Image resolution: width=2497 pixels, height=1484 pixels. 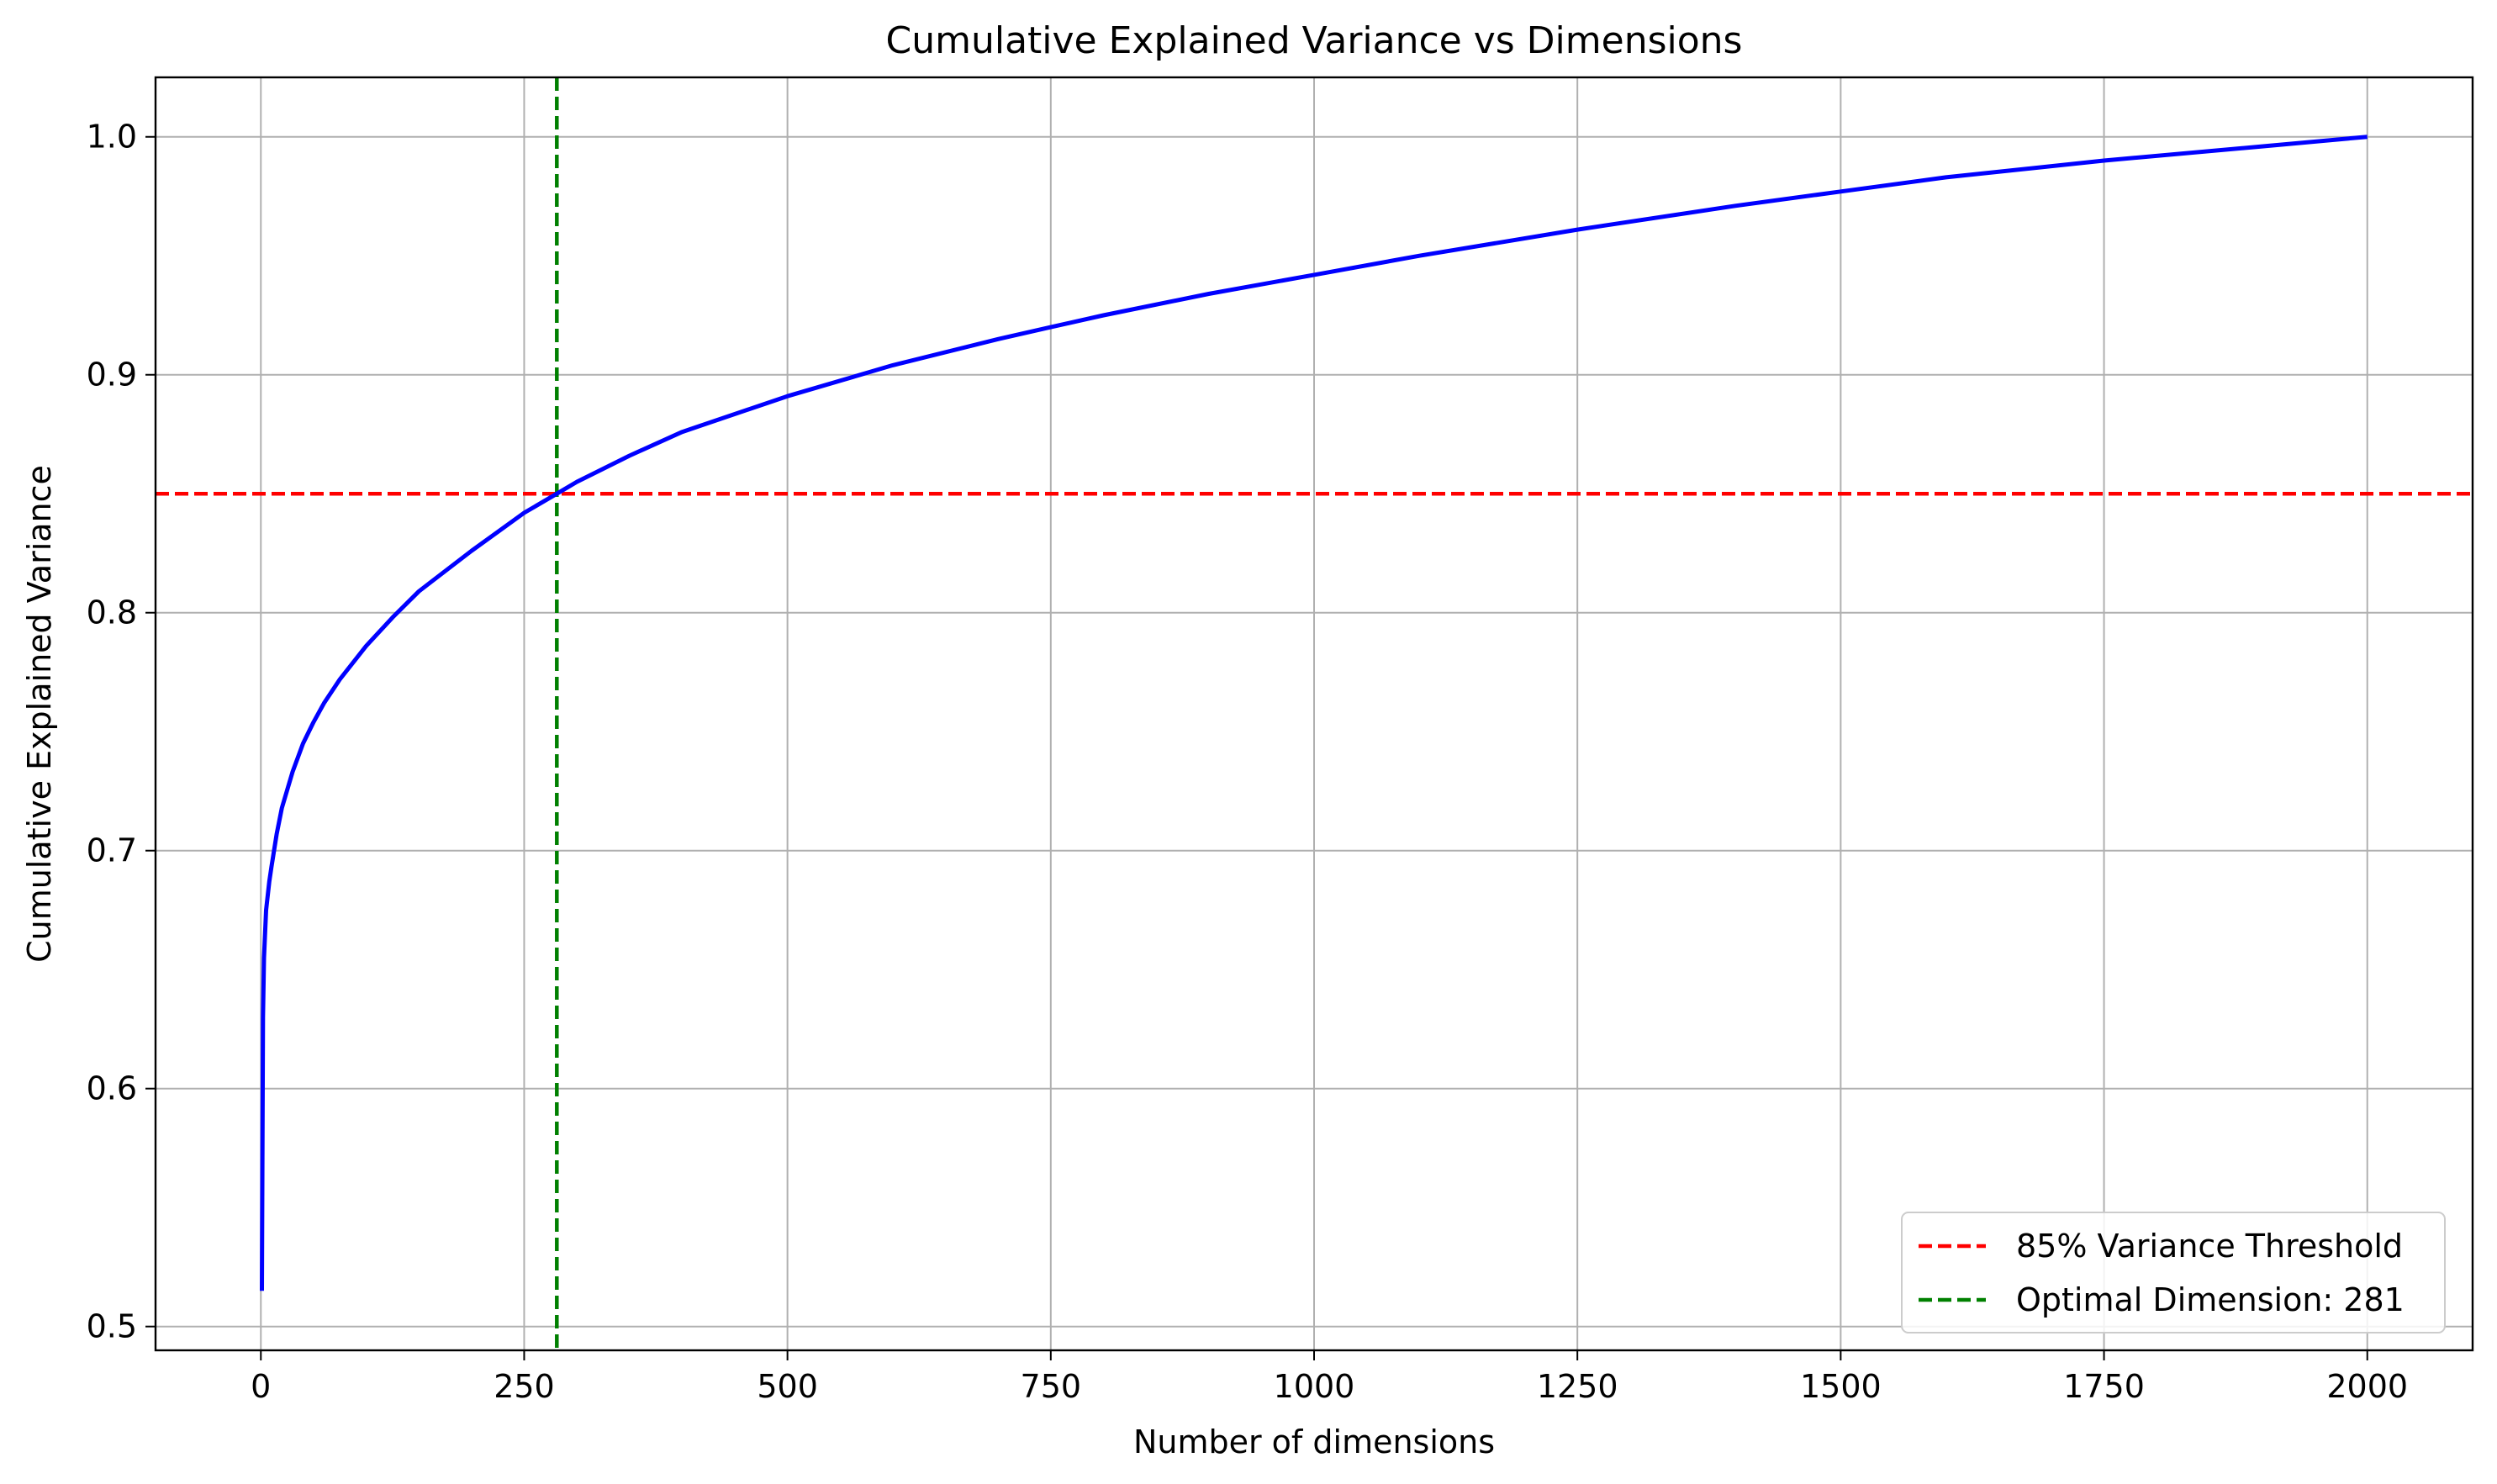 I want to click on legend-threshold-label: 85% Variance Threshold, so click(x=2209, y=1246).